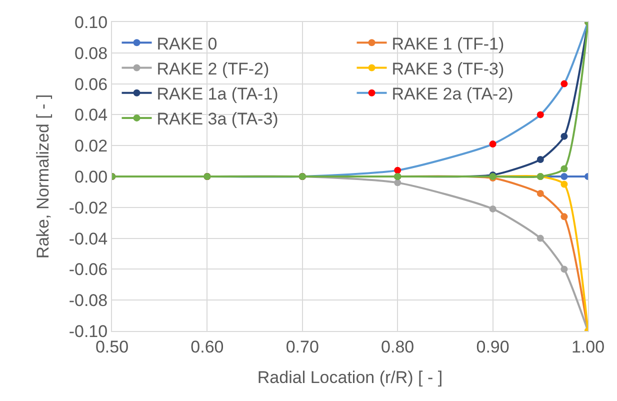  What do you see at coordinates (217, 94) in the screenshot?
I see `legend-label: RAKE 1a (TA-1)` at bounding box center [217, 94].